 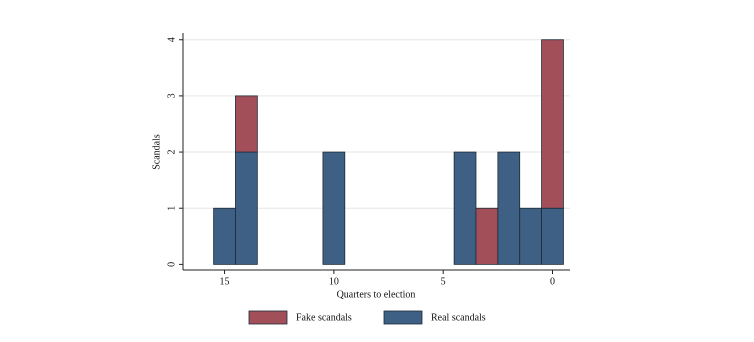 I want to click on x-axis-label: Quarters to election, so click(x=376, y=294).